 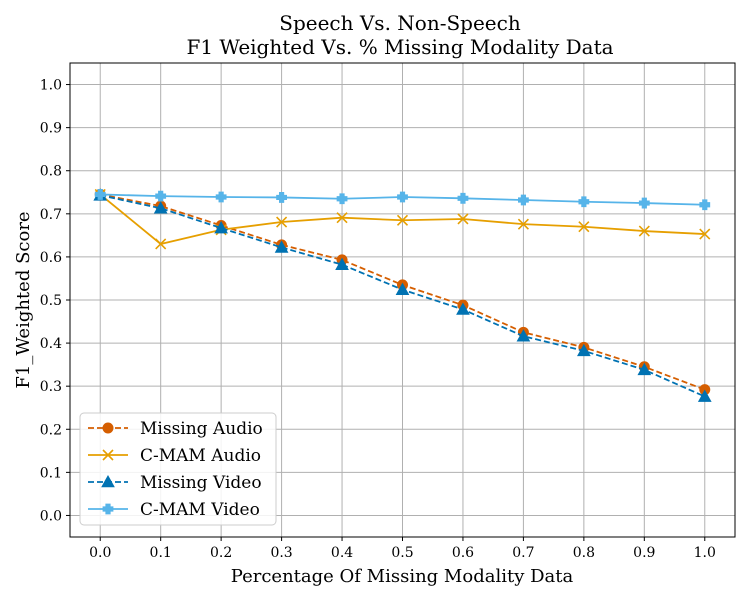 I want to click on y-tick-label: 0.7, so click(x=51, y=215).